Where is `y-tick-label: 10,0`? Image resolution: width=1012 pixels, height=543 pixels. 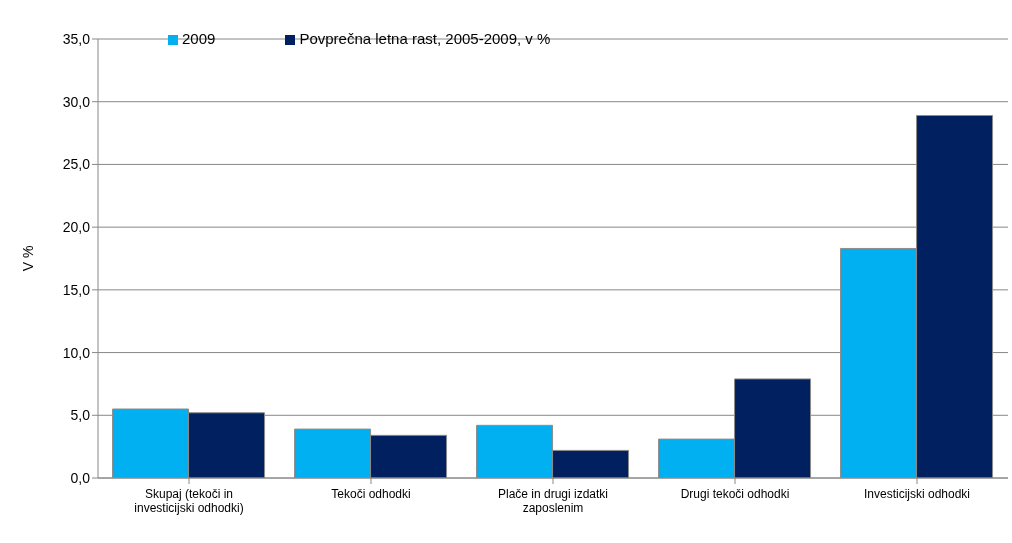 y-tick-label: 10,0 is located at coordinates (76, 352).